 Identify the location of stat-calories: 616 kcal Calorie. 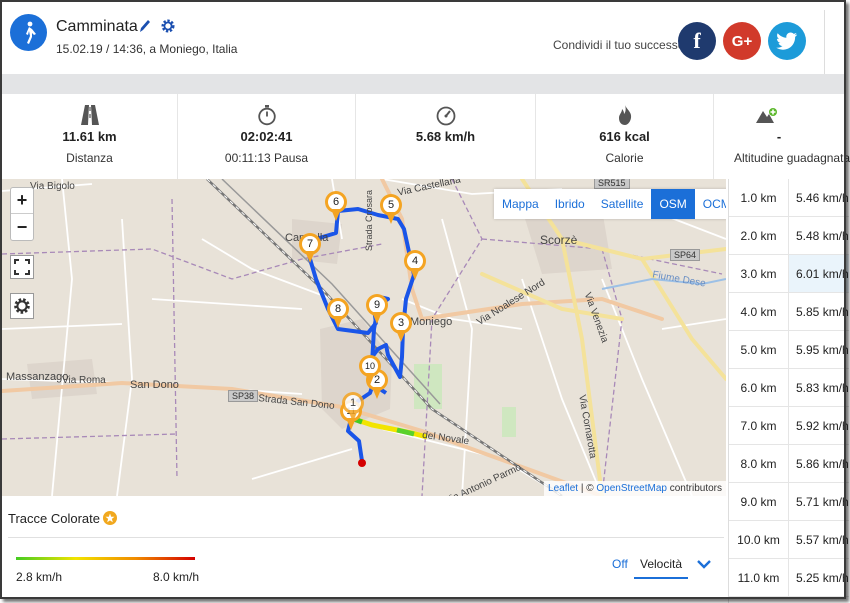
(625, 136).